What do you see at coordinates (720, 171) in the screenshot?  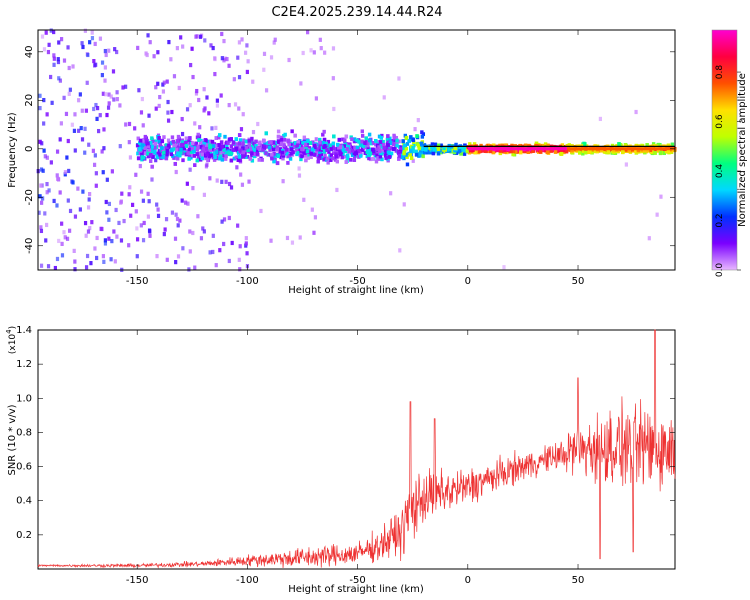 I see `colorbar-tick-label: 0.4` at bounding box center [720, 171].